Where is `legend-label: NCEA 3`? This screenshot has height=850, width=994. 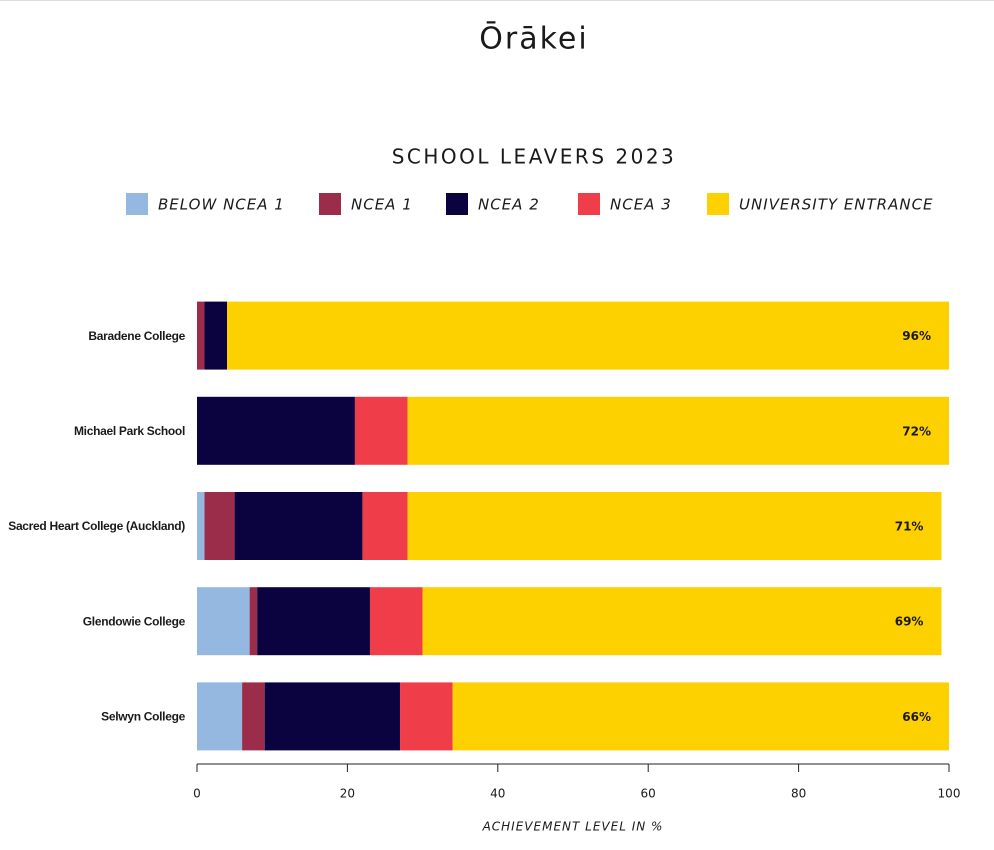 legend-label: NCEA 3 is located at coordinates (641, 205).